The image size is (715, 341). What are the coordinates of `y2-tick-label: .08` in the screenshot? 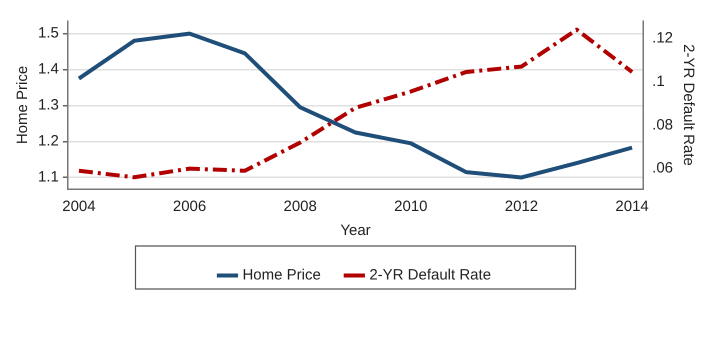 It's located at (663, 125).